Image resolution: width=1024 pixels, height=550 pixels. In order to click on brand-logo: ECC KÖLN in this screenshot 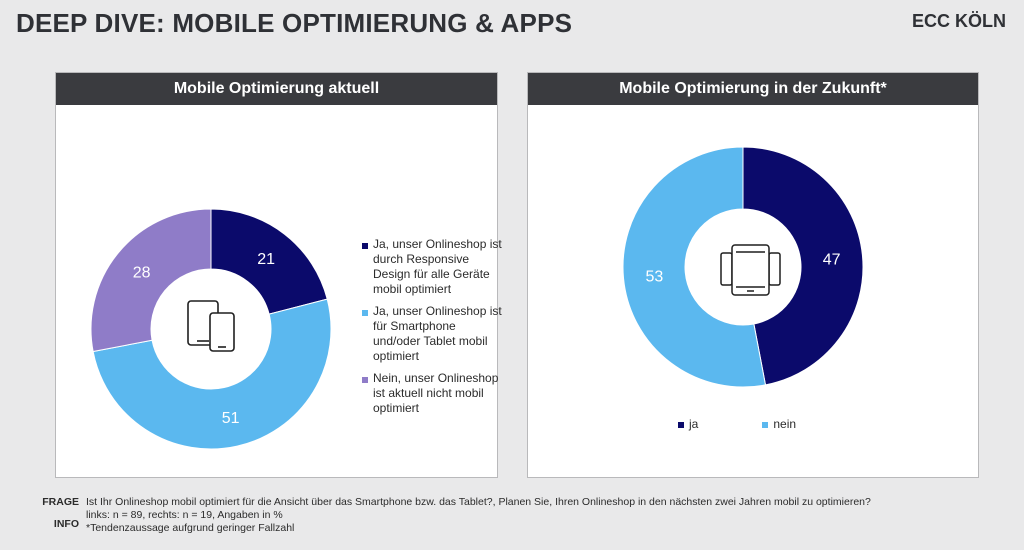, I will do `click(959, 21)`.